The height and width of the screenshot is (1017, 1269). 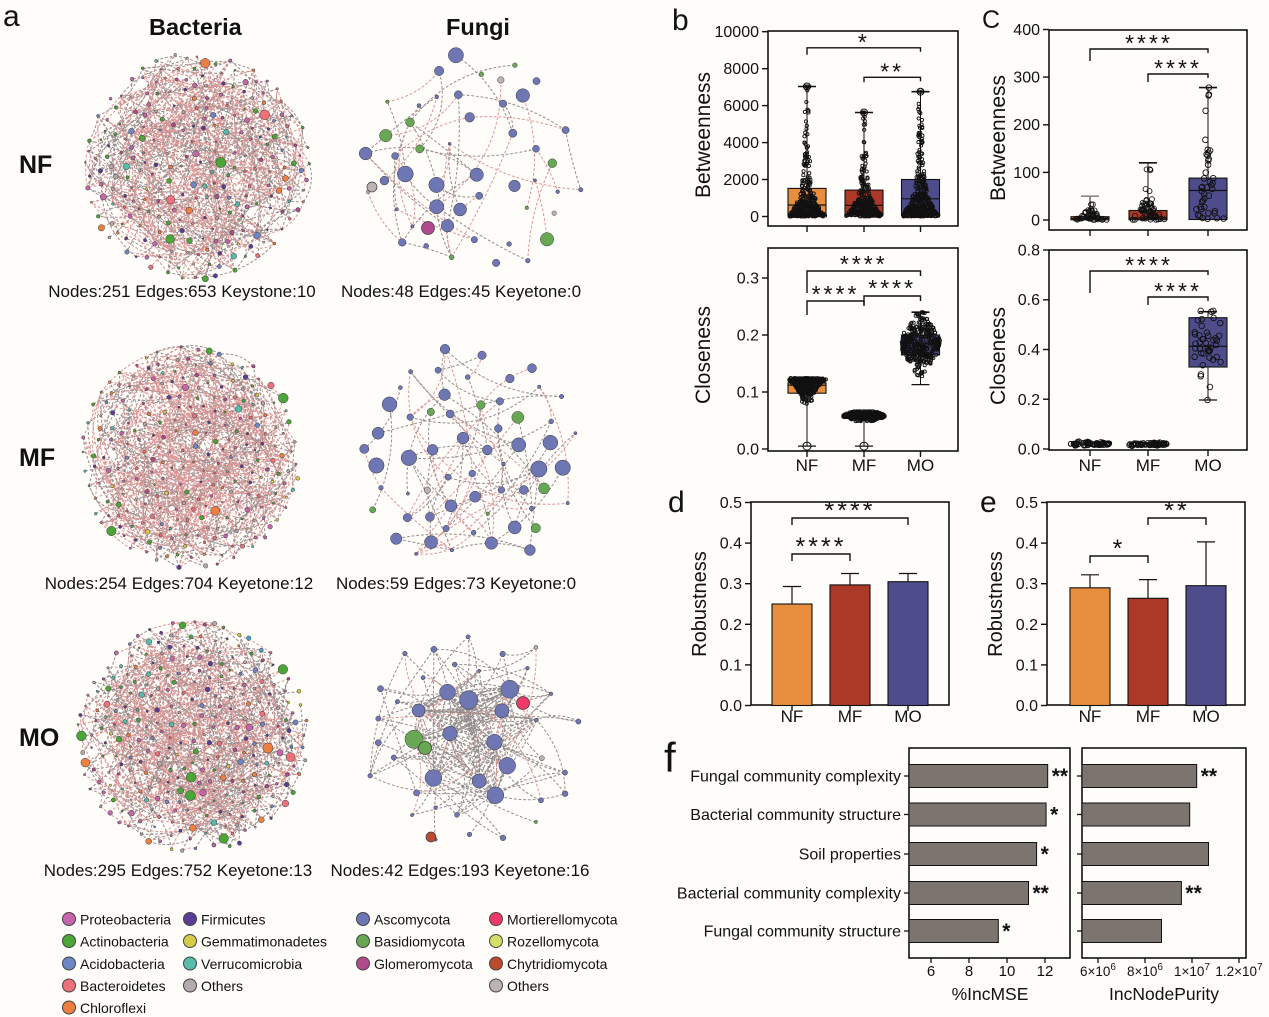 What do you see at coordinates (1192, 970) in the screenshot?
I see `svg-text: 1×10⁷` at bounding box center [1192, 970].